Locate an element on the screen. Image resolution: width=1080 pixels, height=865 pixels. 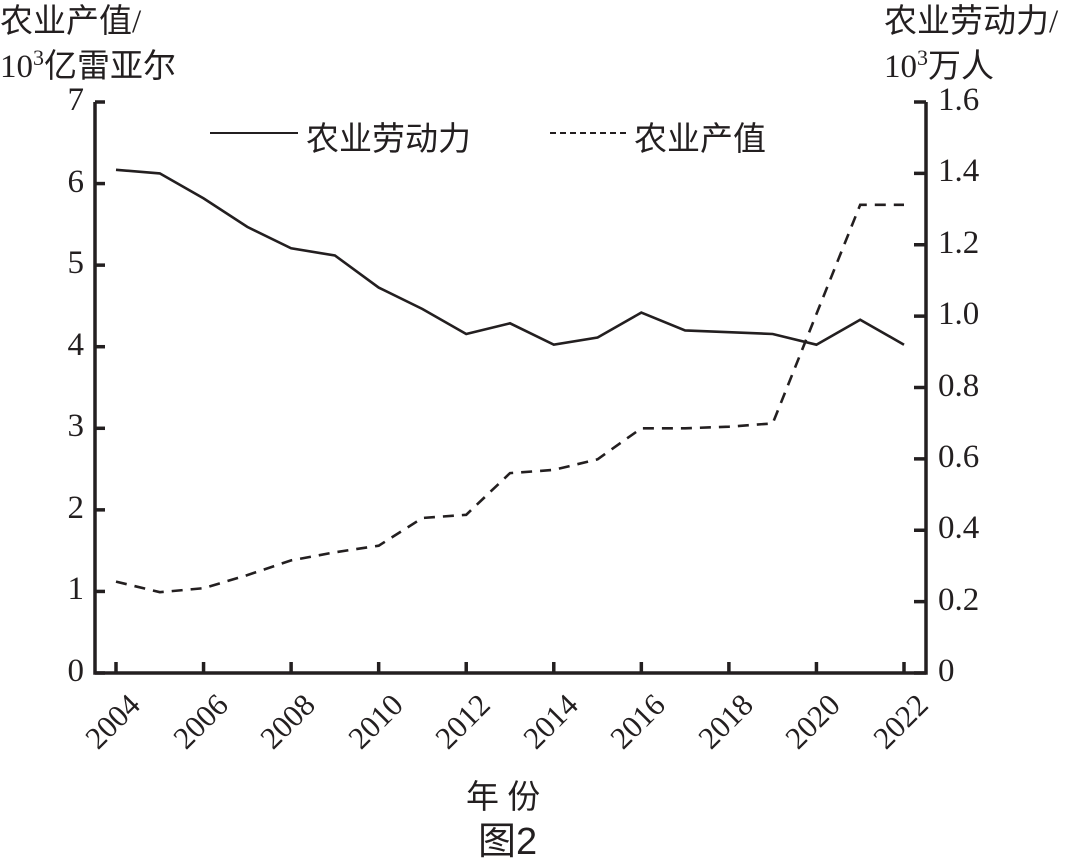
left-axis-title: 农业产值/ 103亿雷亚尔 is located at coordinates (88, 44).